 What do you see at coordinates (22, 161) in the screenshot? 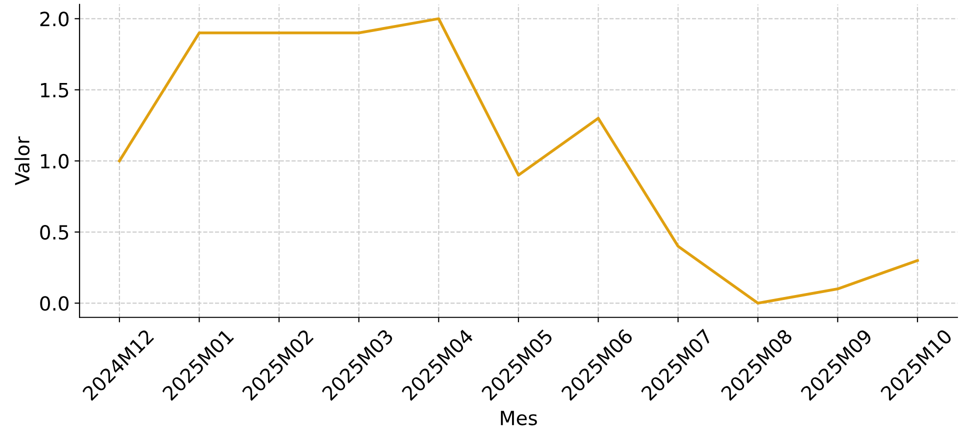
I see `y-axis-title: Valor` at bounding box center [22, 161].